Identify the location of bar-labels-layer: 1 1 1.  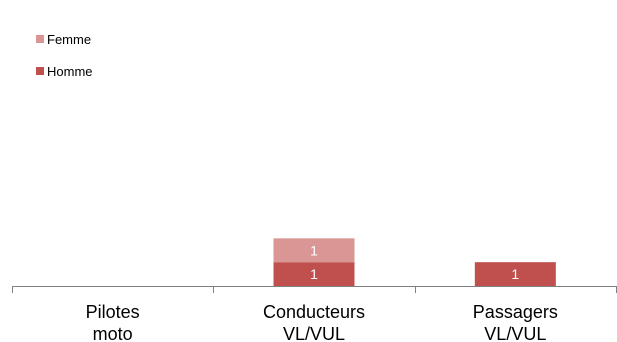
(414, 262).